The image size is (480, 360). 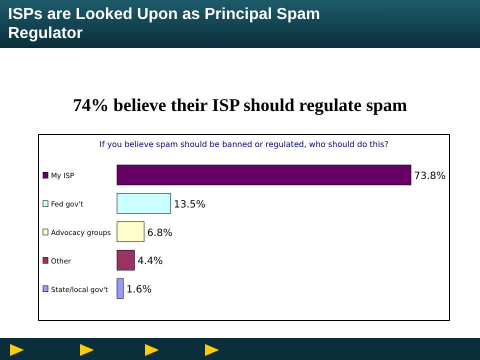 I want to click on data-label: 1.6%, so click(x=139, y=290).